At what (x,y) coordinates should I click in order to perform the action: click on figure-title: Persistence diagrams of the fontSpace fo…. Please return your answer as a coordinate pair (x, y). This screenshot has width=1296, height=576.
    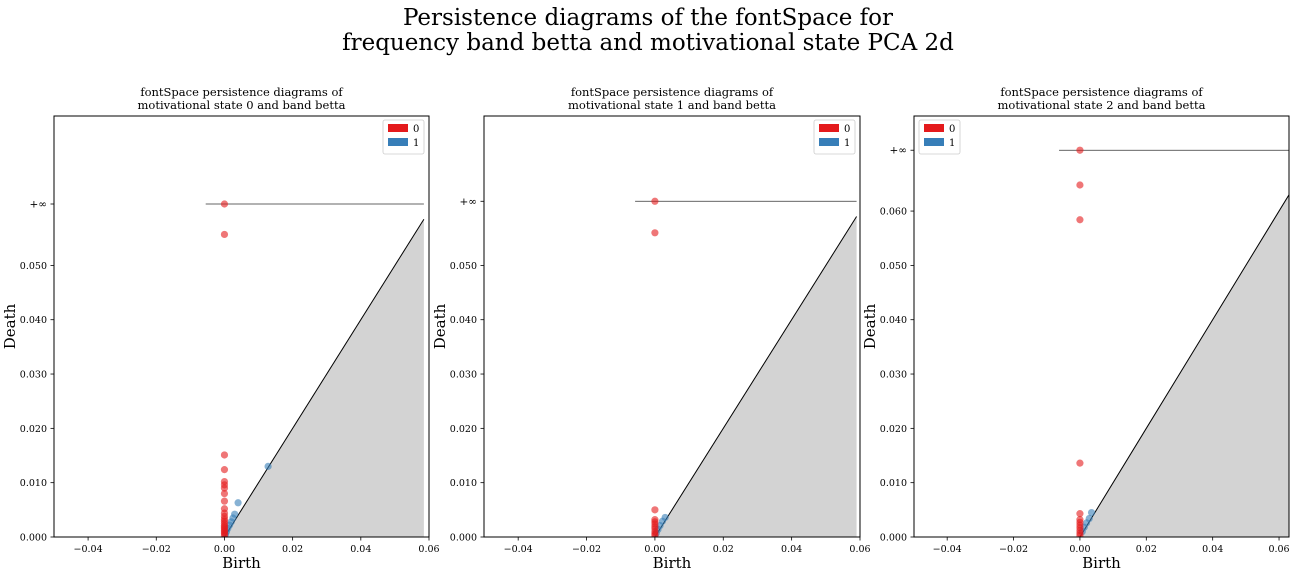
    Looking at the image, I should click on (648, 31).